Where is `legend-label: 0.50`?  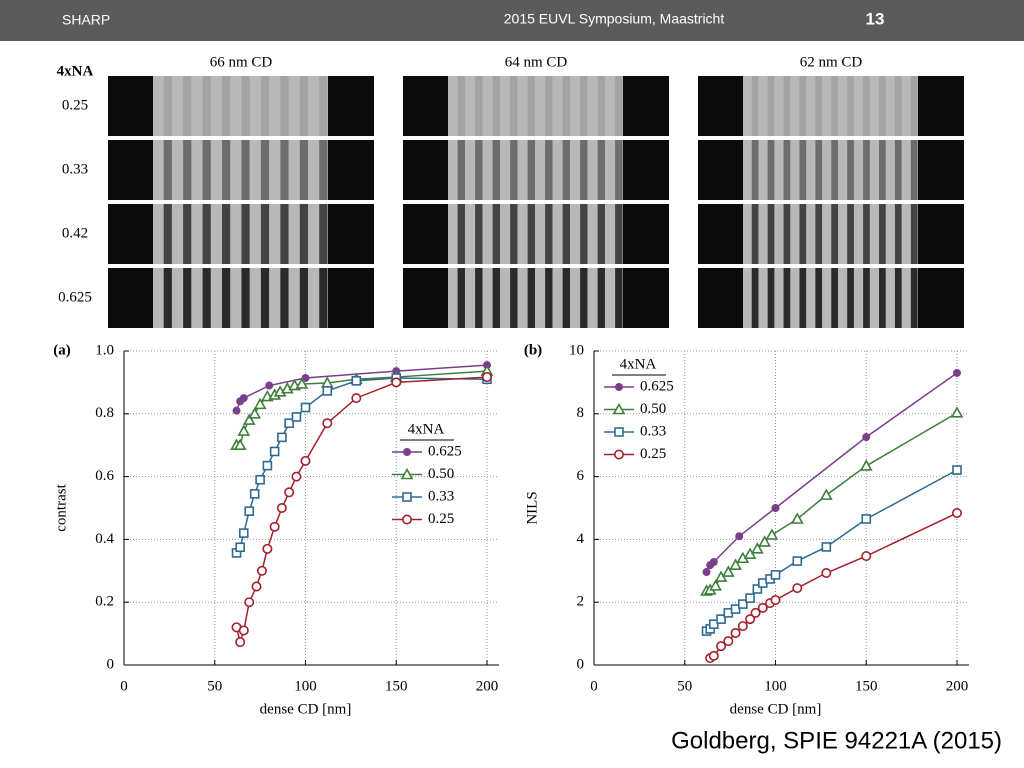 legend-label: 0.50 is located at coordinates (653, 409).